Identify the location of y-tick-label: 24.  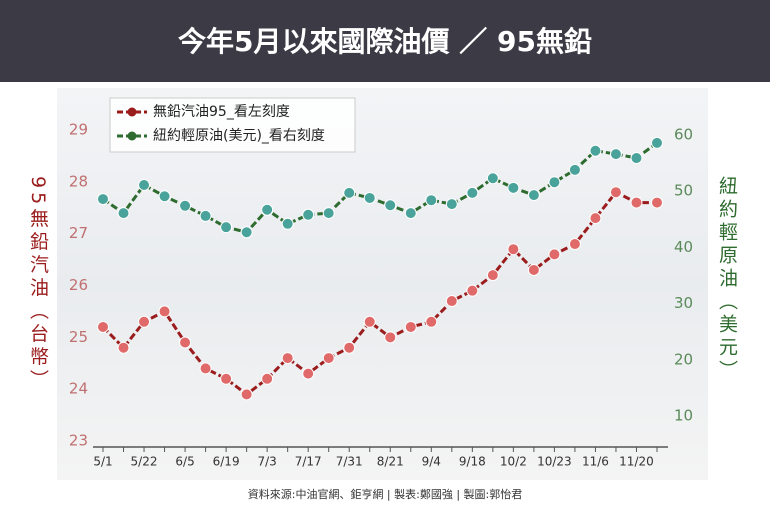
(78, 389).